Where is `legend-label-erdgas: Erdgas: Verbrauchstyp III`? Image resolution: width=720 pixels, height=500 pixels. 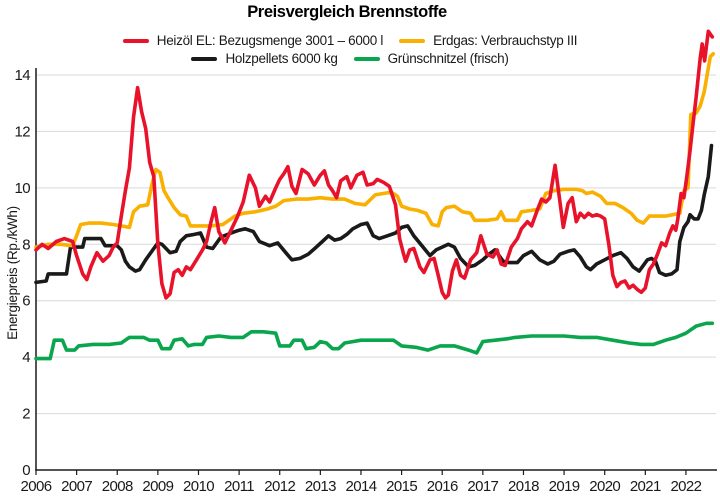 legend-label-erdgas: Erdgas: Verbrauchstyp III is located at coordinates (505, 40).